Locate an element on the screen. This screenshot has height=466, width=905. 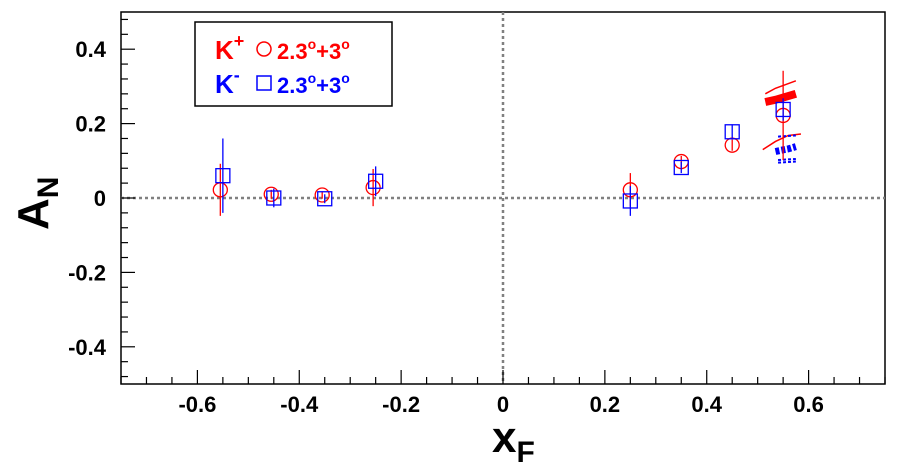
legend-charge: - is located at coordinates (237, 75).